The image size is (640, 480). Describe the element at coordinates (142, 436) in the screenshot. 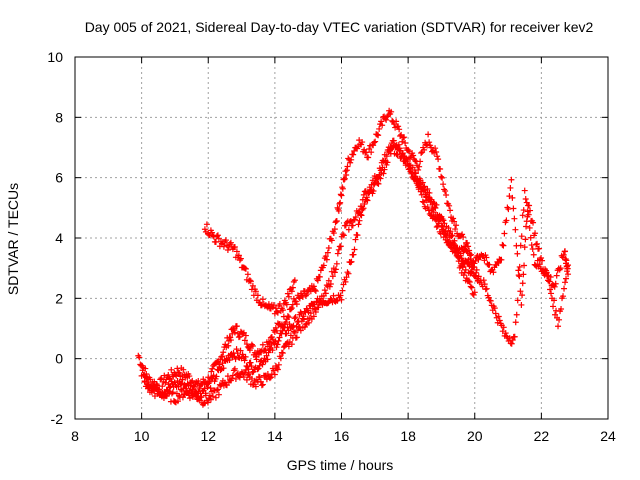

I see `x-tick-label: 10` at that location.